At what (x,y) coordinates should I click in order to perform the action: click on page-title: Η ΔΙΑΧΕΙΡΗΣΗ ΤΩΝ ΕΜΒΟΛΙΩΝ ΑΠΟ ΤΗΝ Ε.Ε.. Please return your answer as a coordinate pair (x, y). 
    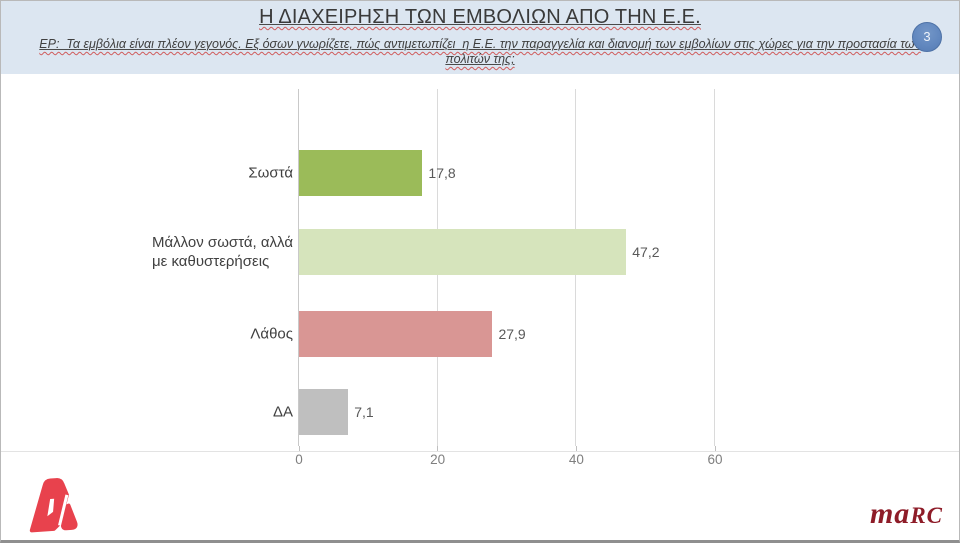
    Looking at the image, I should click on (480, 17).